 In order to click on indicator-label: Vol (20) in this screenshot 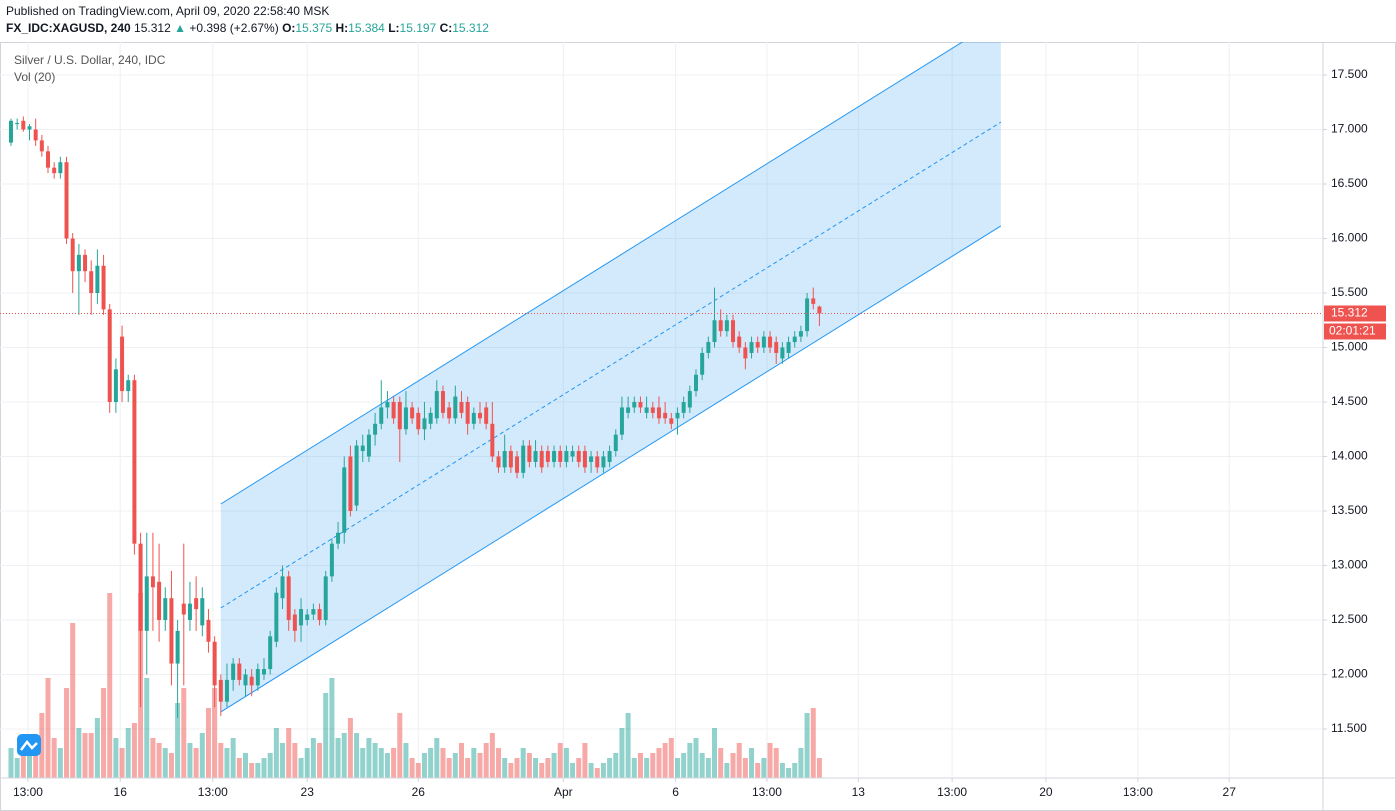, I will do `click(34, 77)`.